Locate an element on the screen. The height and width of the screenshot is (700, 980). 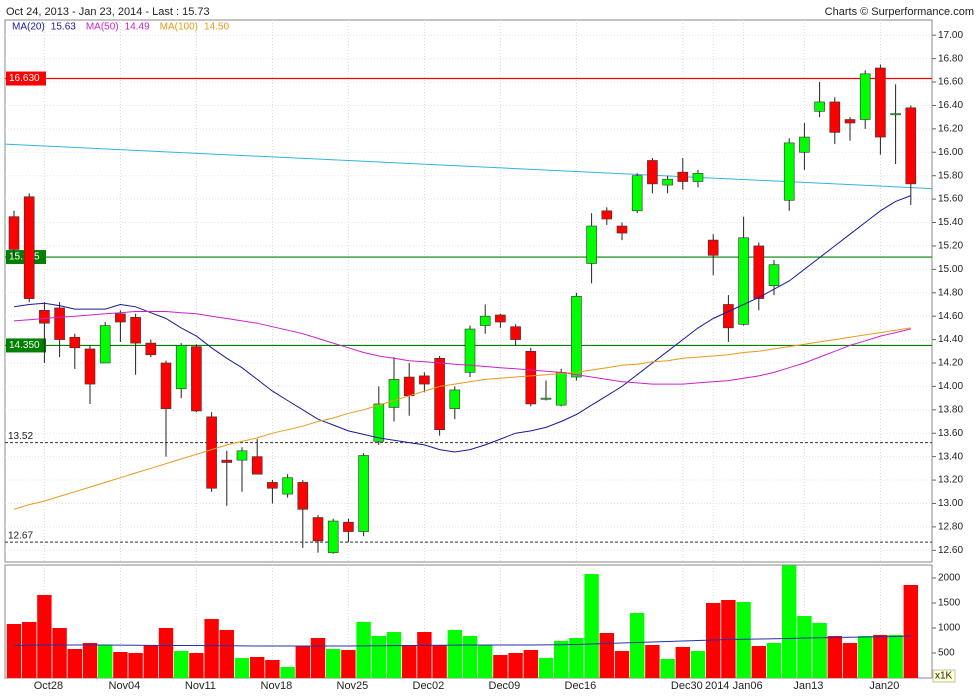
y-tick-label: 14.60 is located at coordinates (950, 316).